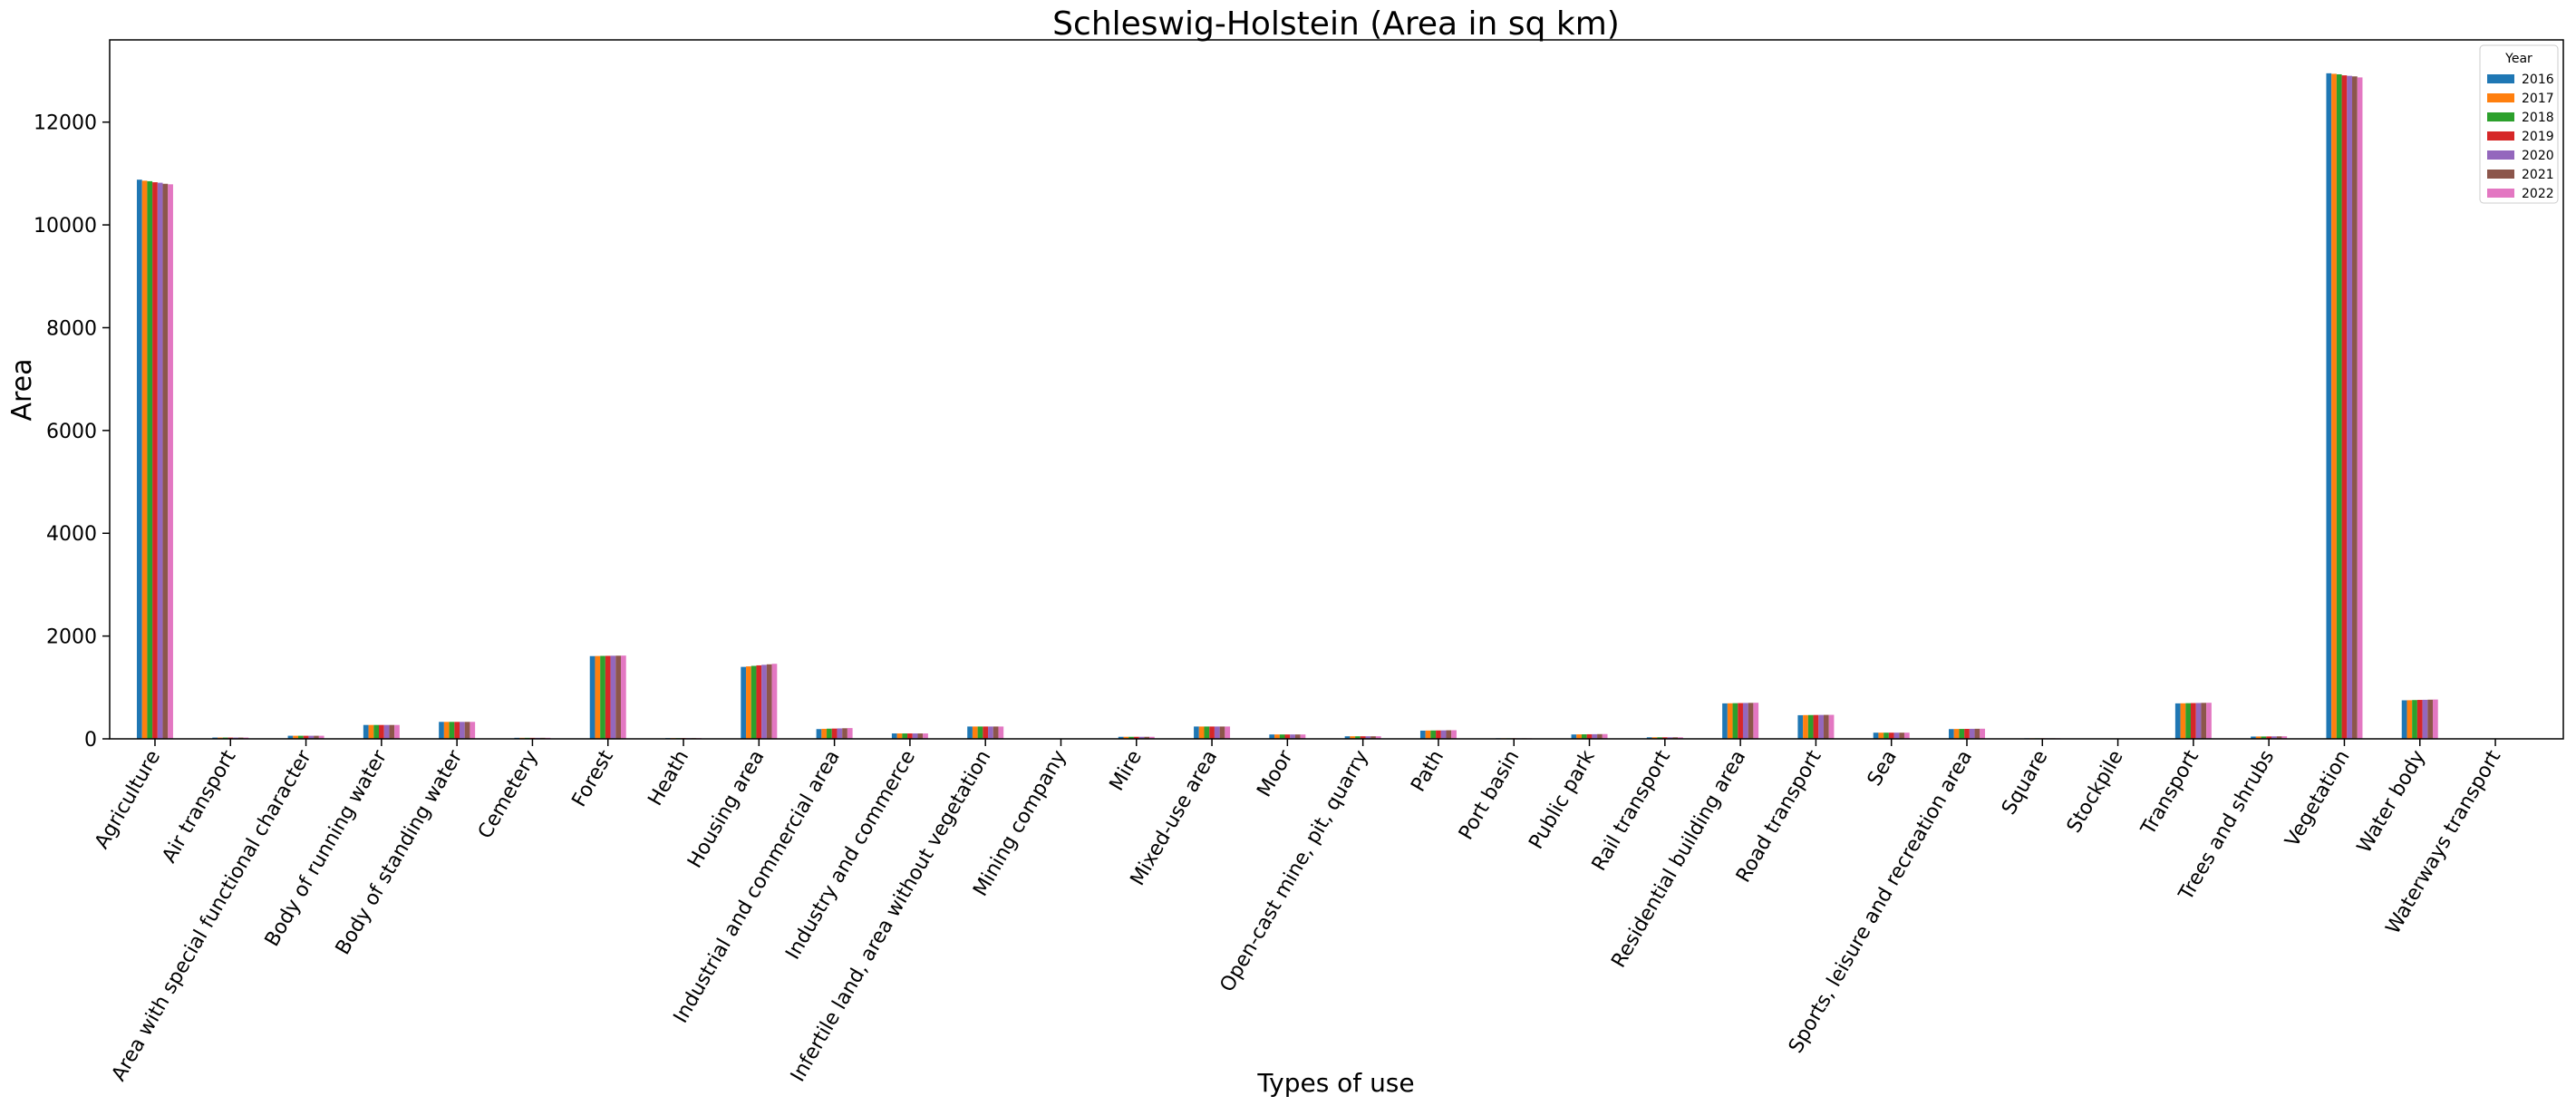 The image size is (2576, 1106). Describe the element at coordinates (1678, 858) in the screenshot. I see `x-tick-label: Residential building area` at that location.